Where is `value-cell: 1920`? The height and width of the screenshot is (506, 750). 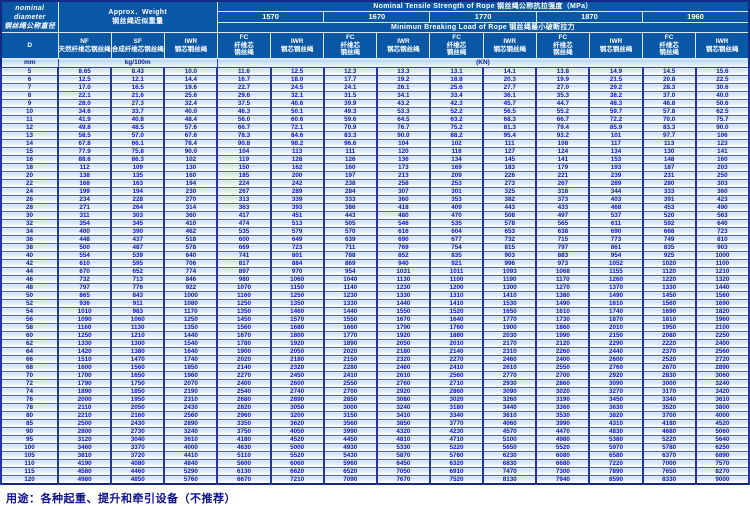 value-cell: 1920 is located at coordinates (403, 335).